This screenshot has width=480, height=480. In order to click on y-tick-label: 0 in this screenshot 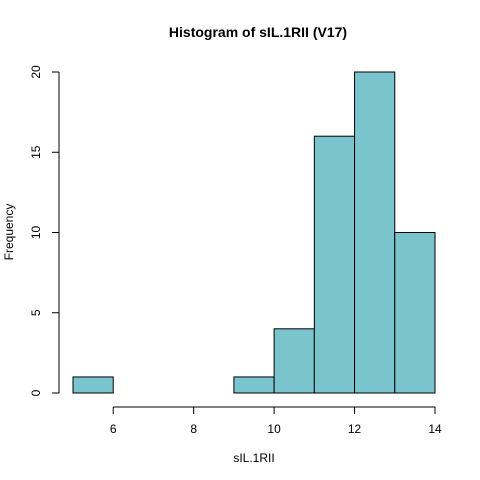, I will do `click(36, 392)`.